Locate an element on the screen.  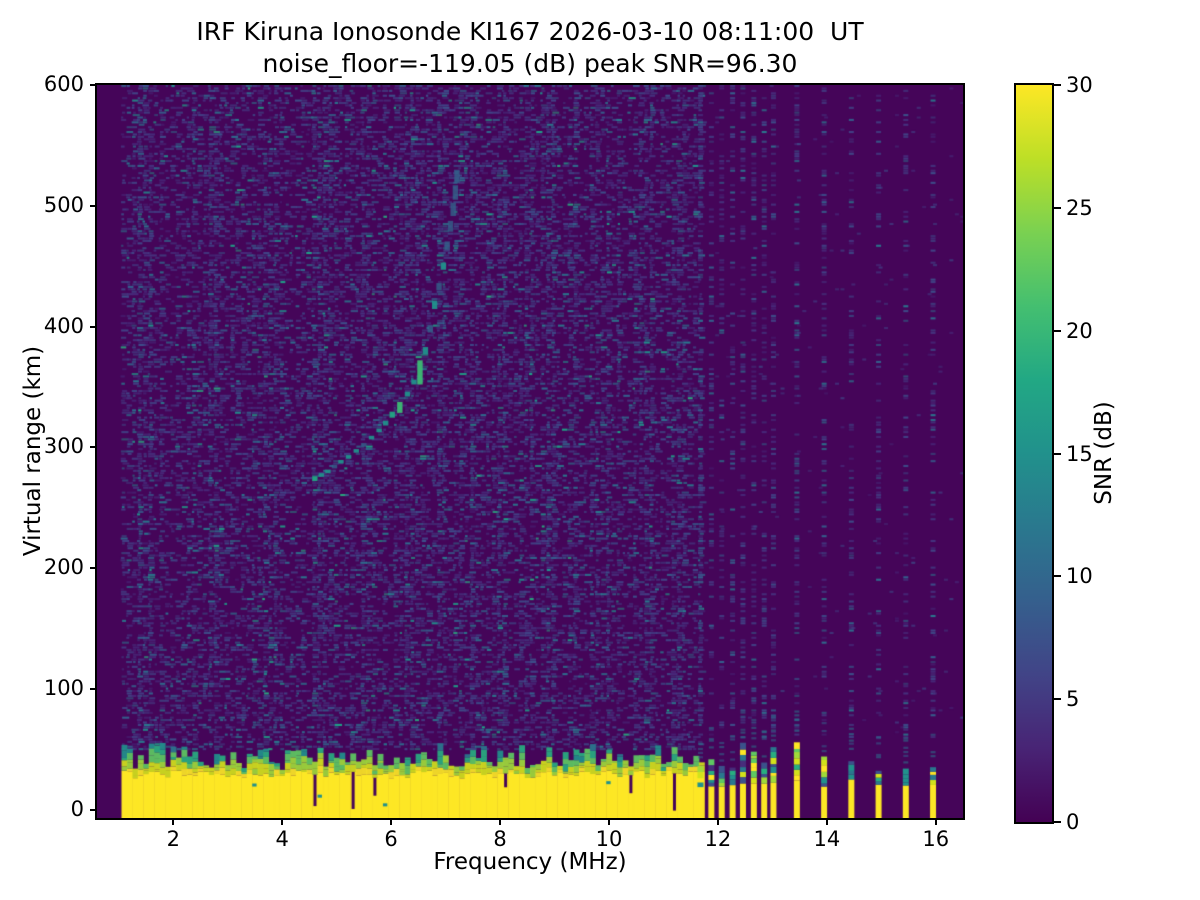
y-tick-label: 500 is located at coordinates (63, 204).